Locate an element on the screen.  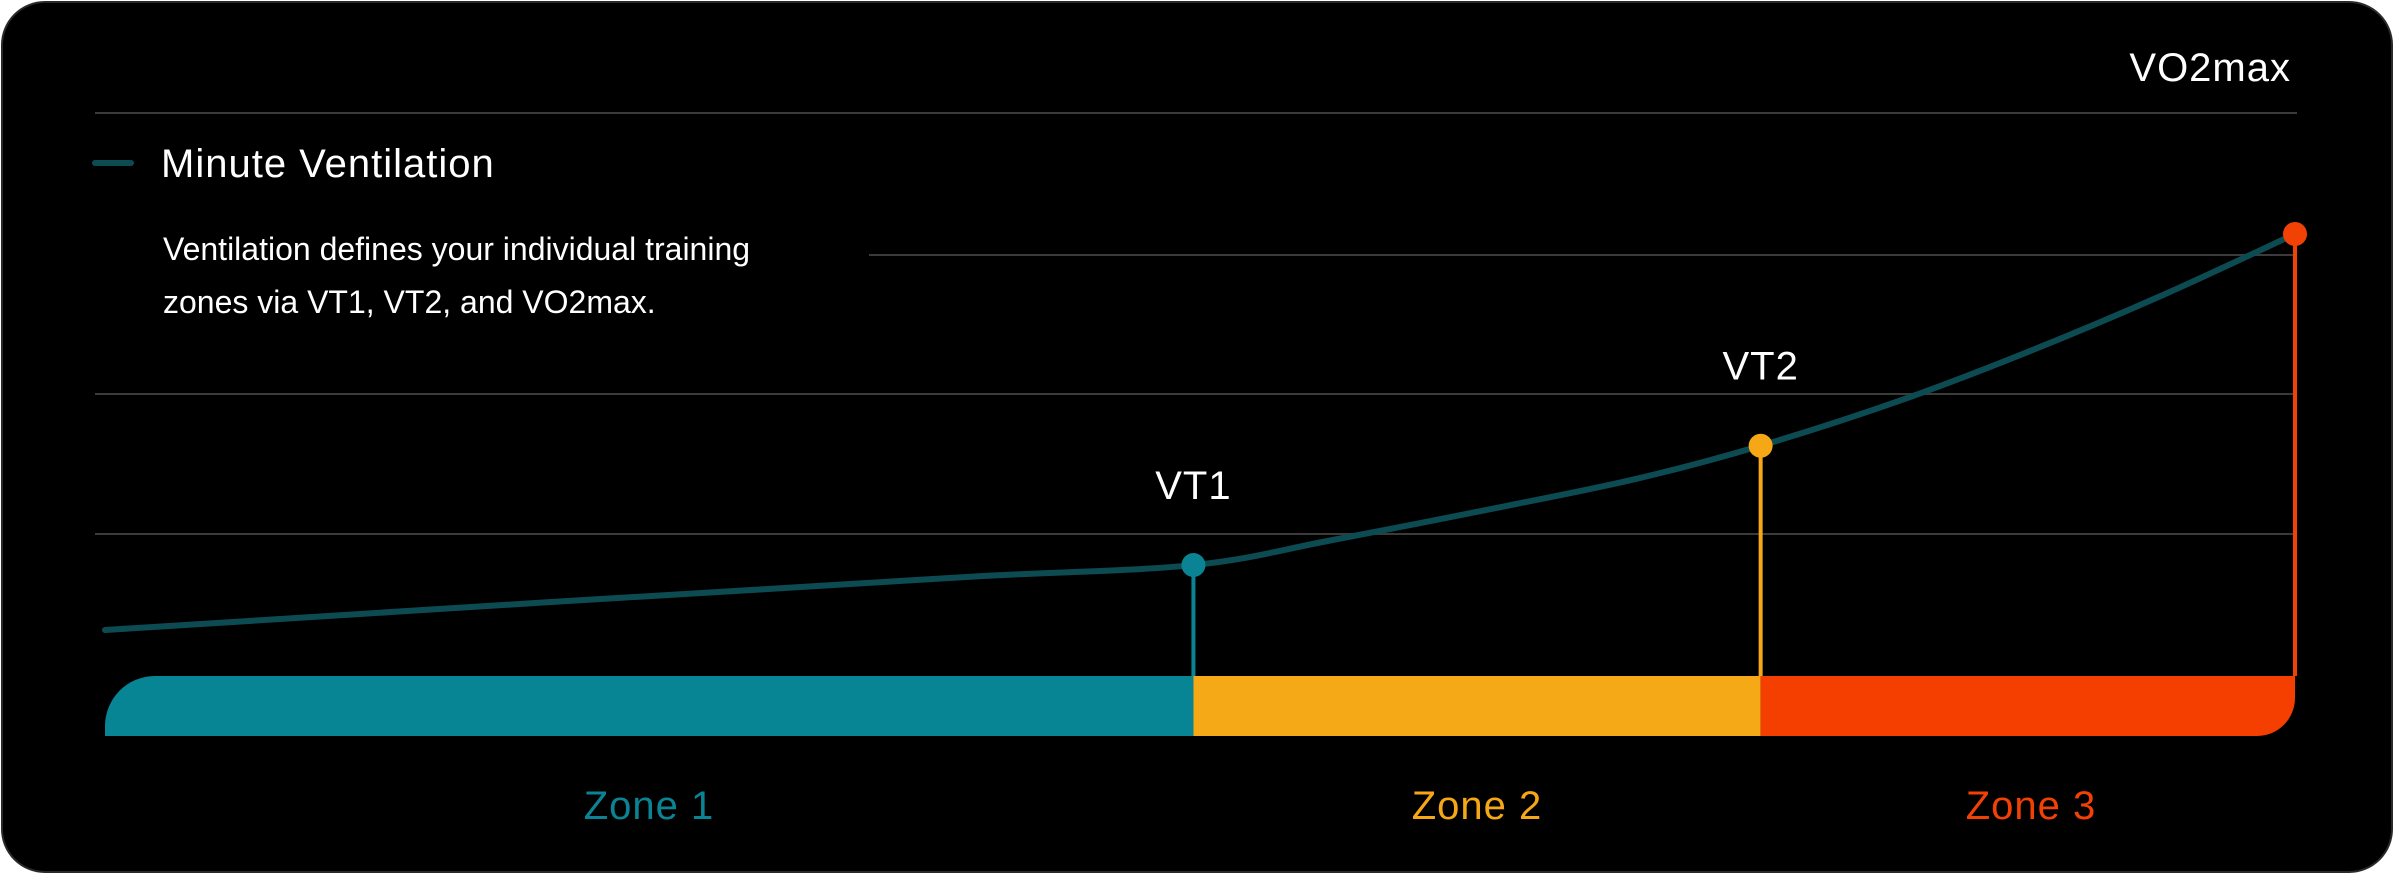
label-vt2: VT2 is located at coordinates (1760, 367).